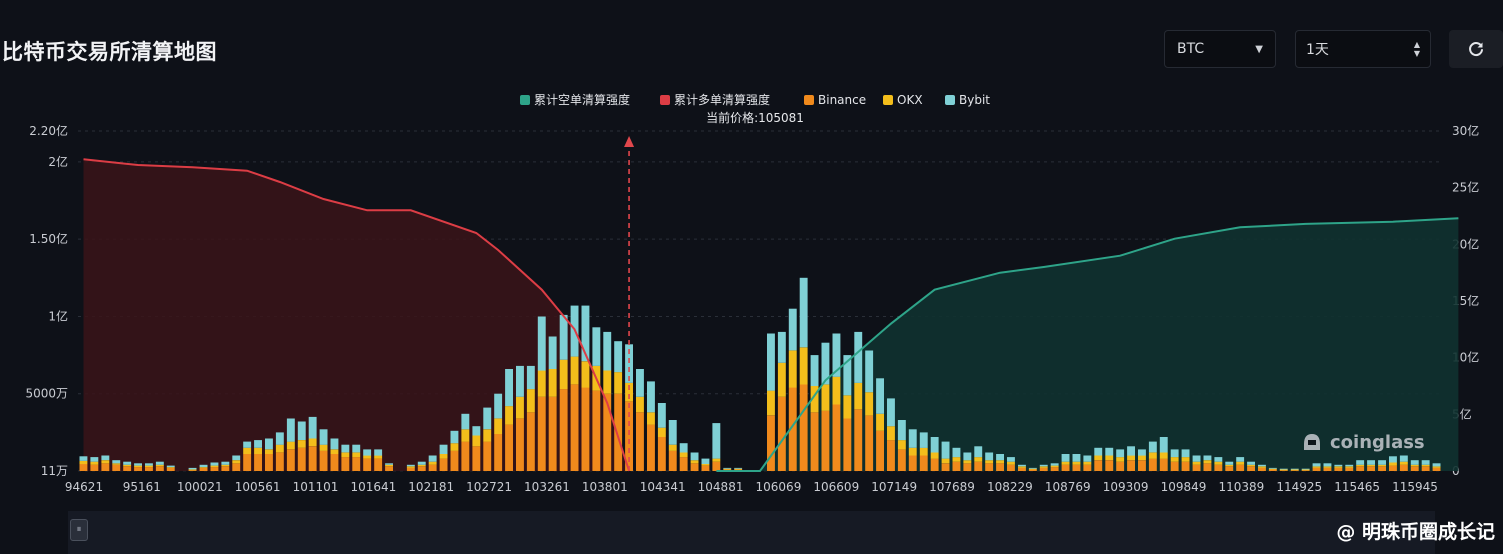 The width and height of the screenshot is (1503, 554). What do you see at coordinates (582, 99) in the screenshot?
I see `legend-label: 累计空单清算强度` at bounding box center [582, 99].